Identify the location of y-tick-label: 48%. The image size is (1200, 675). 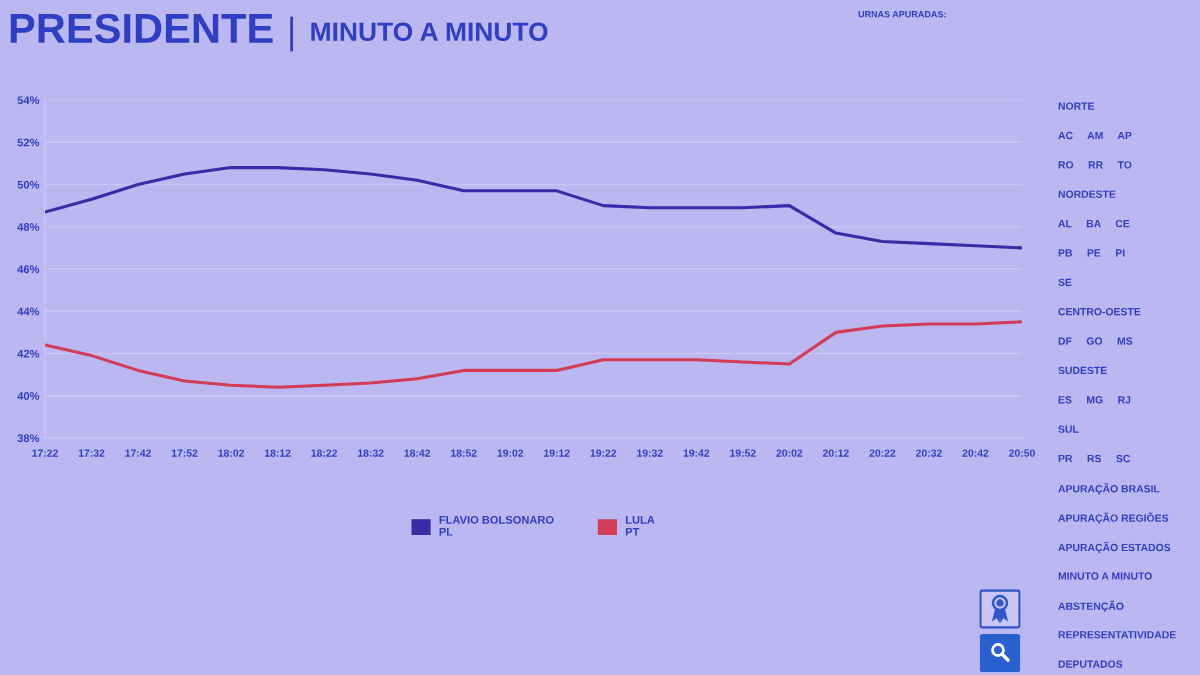
(28, 227).